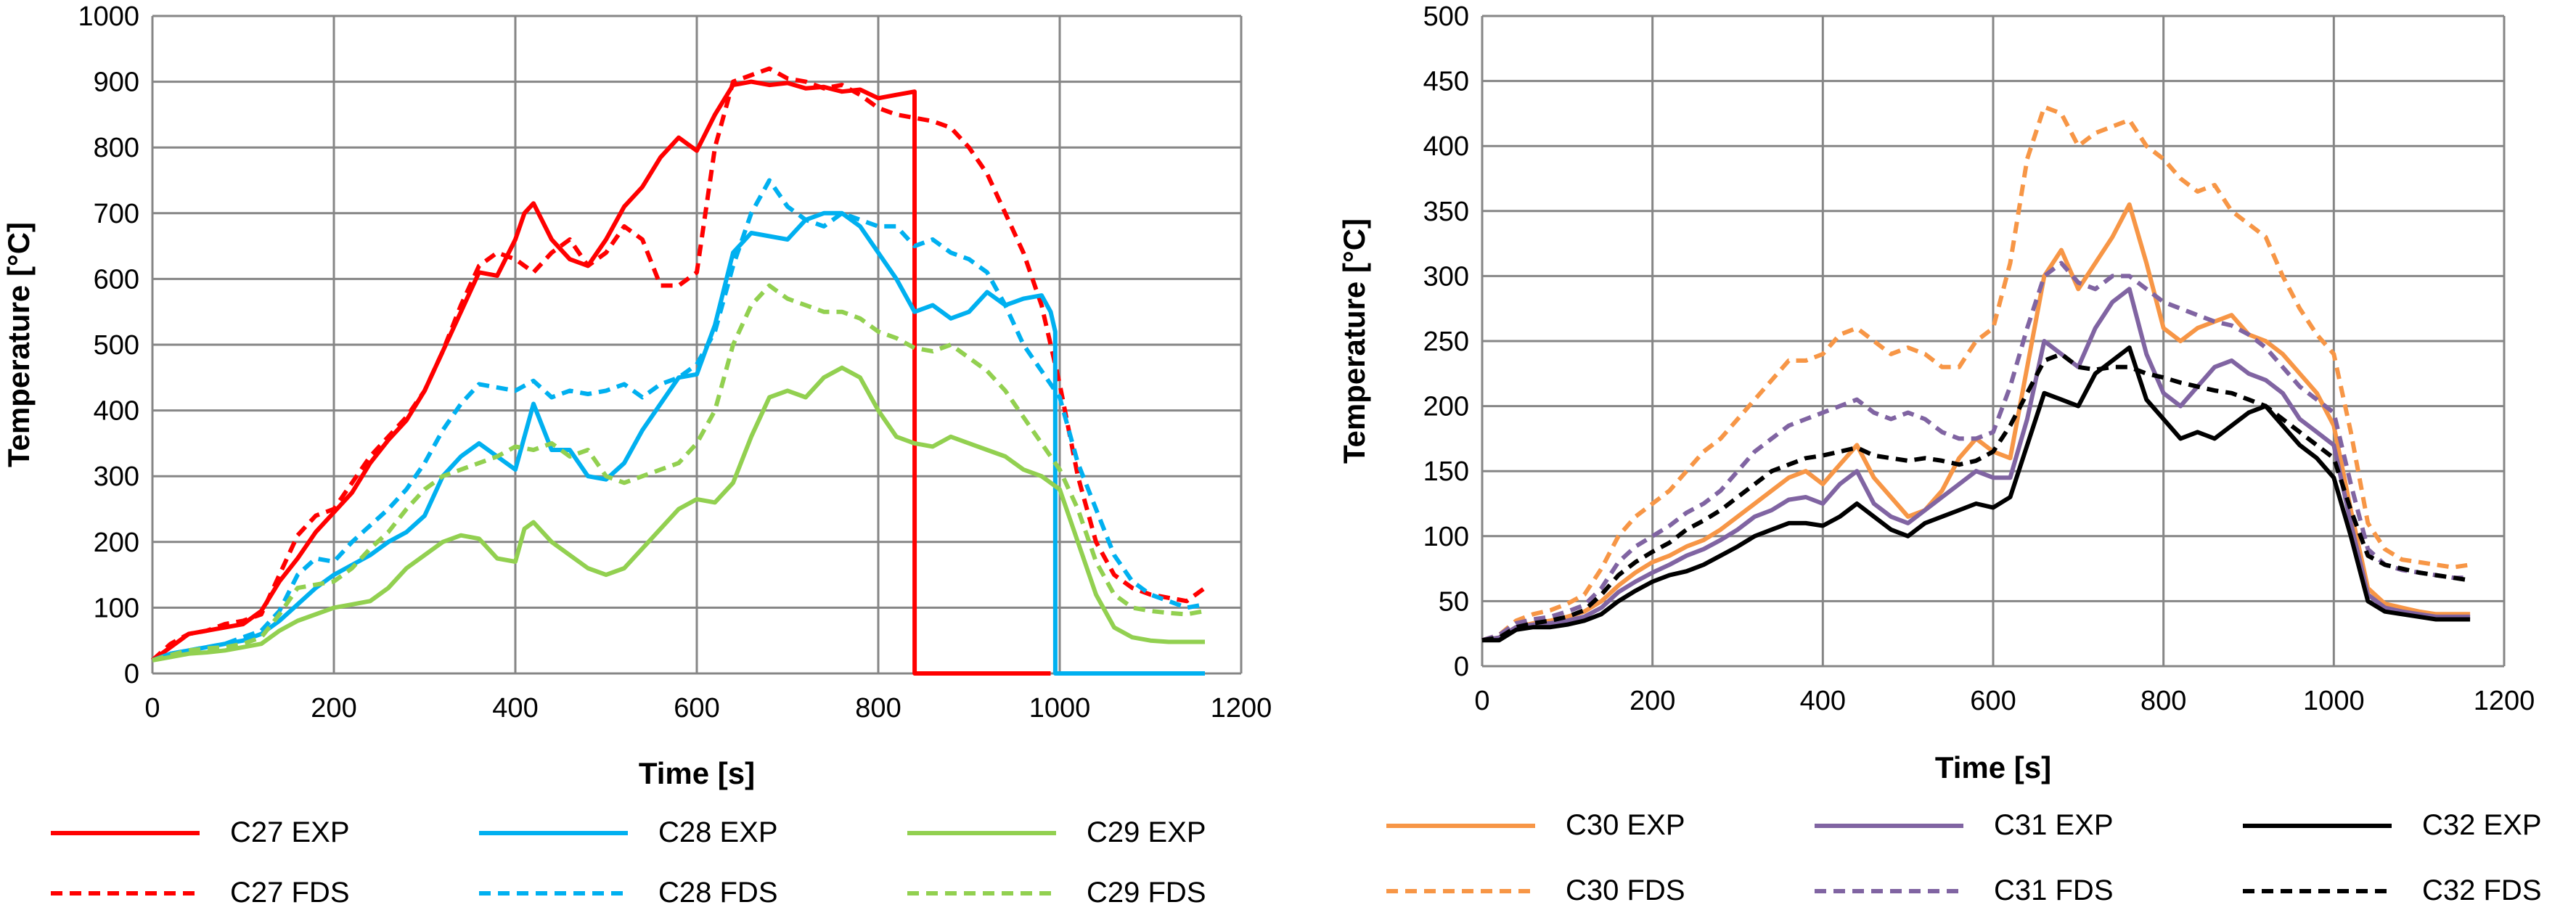 Image resolution: width=2576 pixels, height=918 pixels. I want to click on series-line-c32-exp, so click(1977, 494).